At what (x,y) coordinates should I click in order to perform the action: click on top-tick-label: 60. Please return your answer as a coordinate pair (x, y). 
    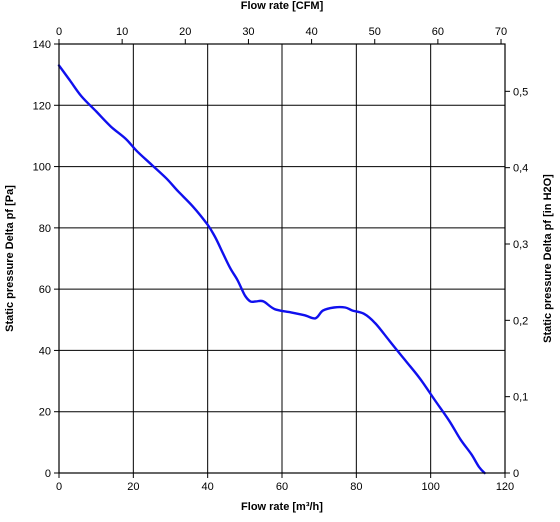
    Looking at the image, I should click on (438, 32).